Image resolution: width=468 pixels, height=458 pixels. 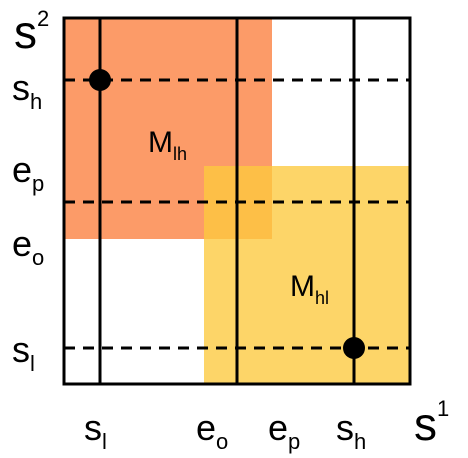 I want to click on x-tick-s-l: sl, so click(x=95, y=430).